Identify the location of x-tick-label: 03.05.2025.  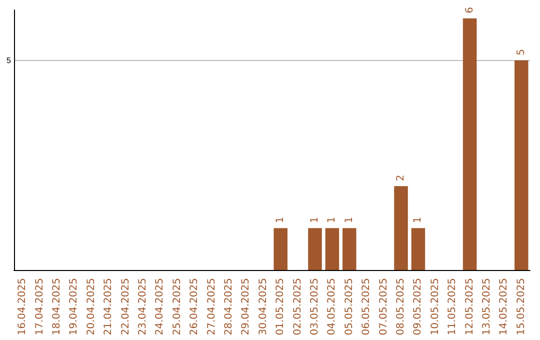
(315, 307).